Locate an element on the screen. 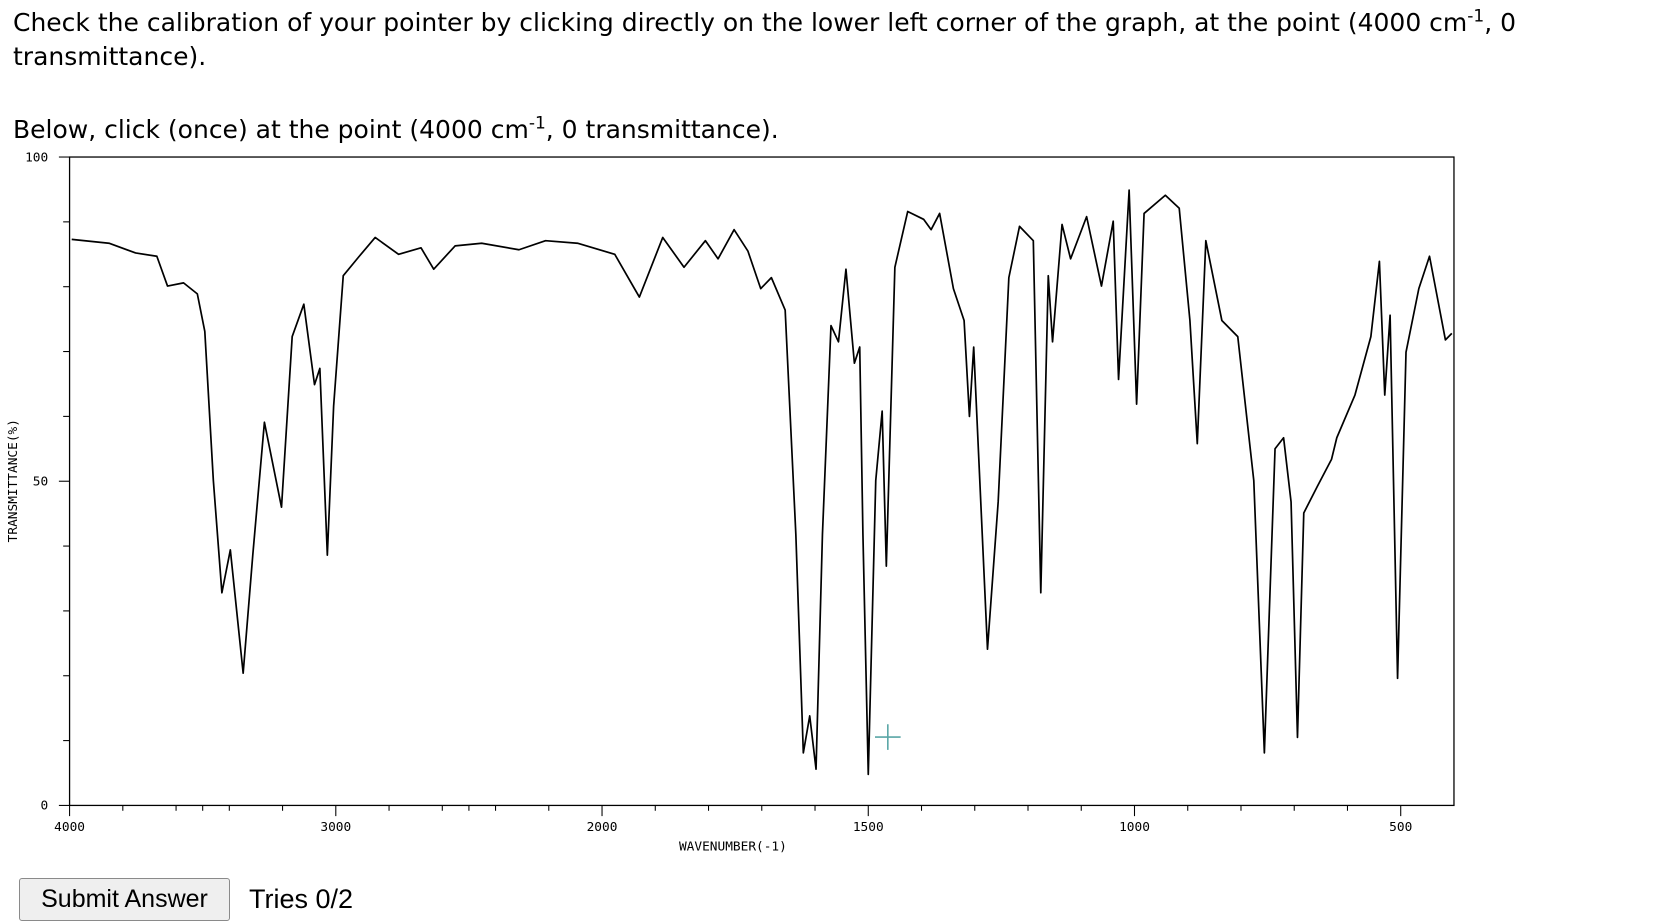 The height and width of the screenshot is (924, 1656). submit-button: Submit Answer is located at coordinates (124, 899).